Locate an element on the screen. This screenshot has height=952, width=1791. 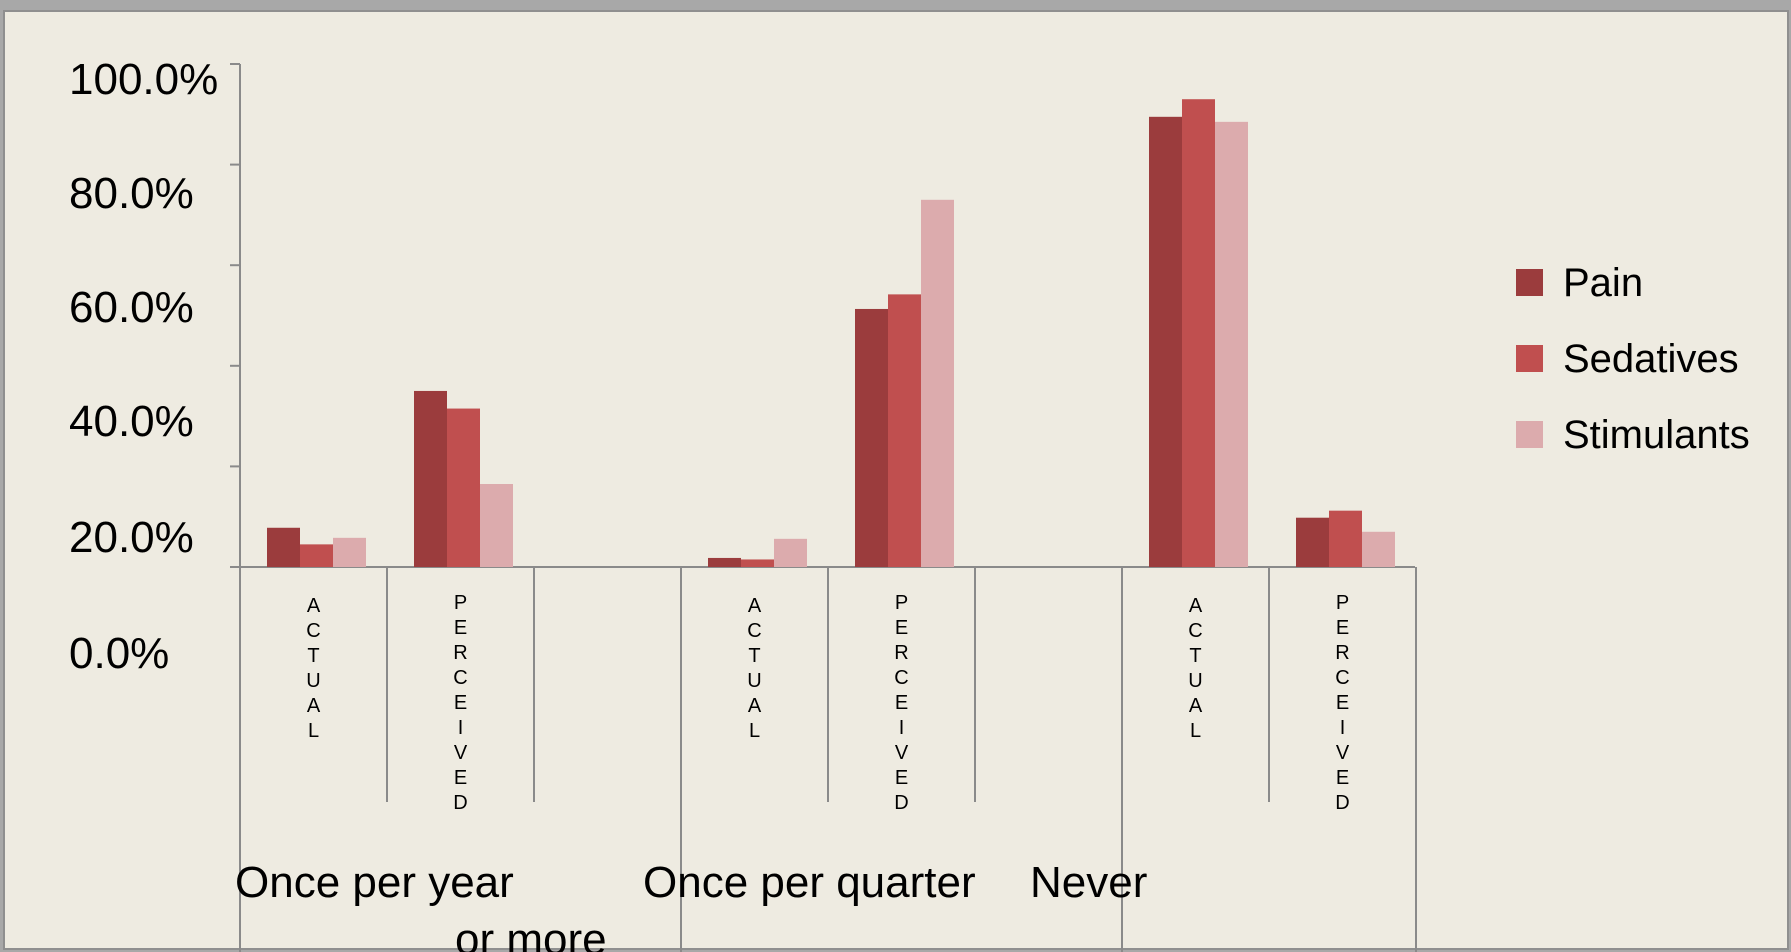
y-tick-label: 0.0% is located at coordinates (119, 653).